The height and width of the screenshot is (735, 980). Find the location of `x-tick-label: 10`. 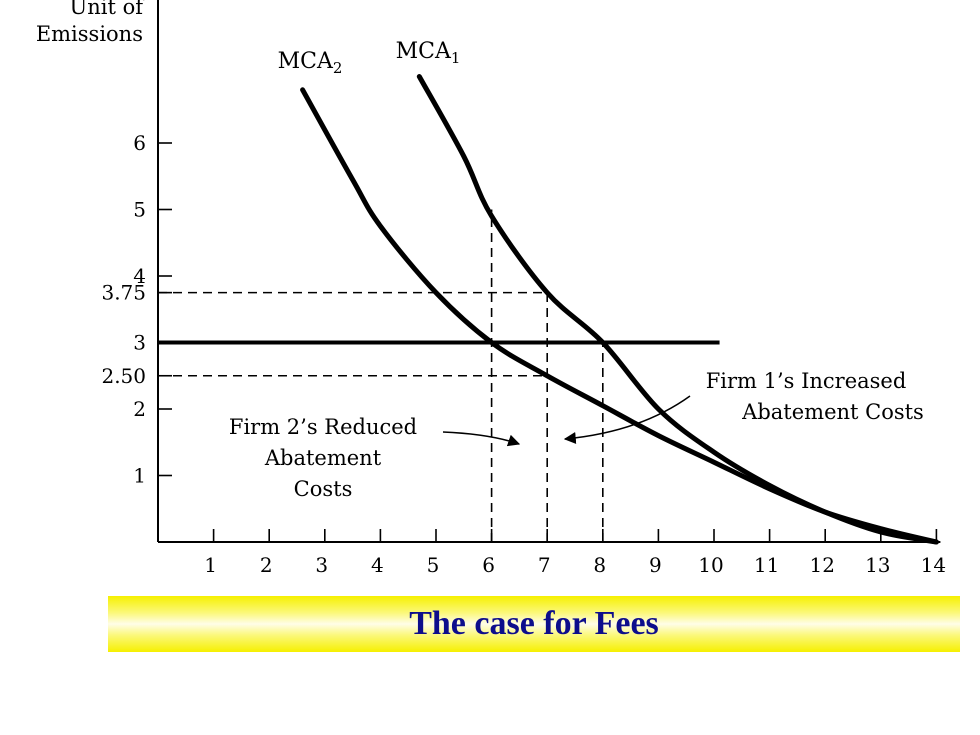

x-tick-label: 10 is located at coordinates (710, 565).